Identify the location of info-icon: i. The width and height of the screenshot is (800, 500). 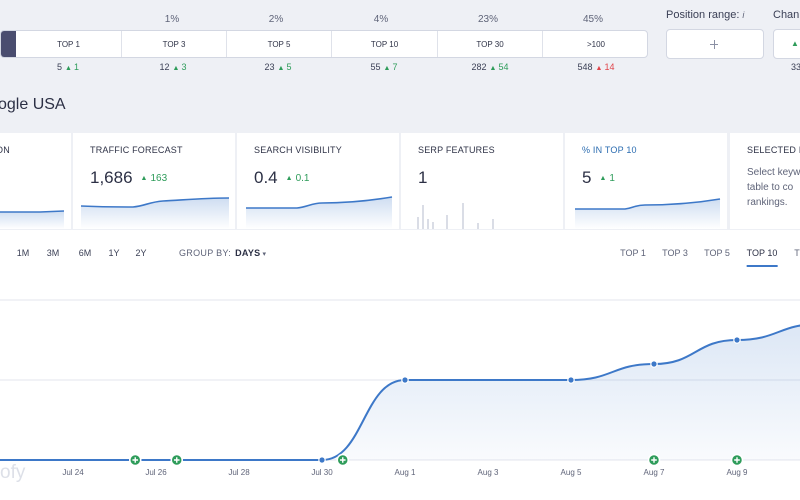
(743, 15).